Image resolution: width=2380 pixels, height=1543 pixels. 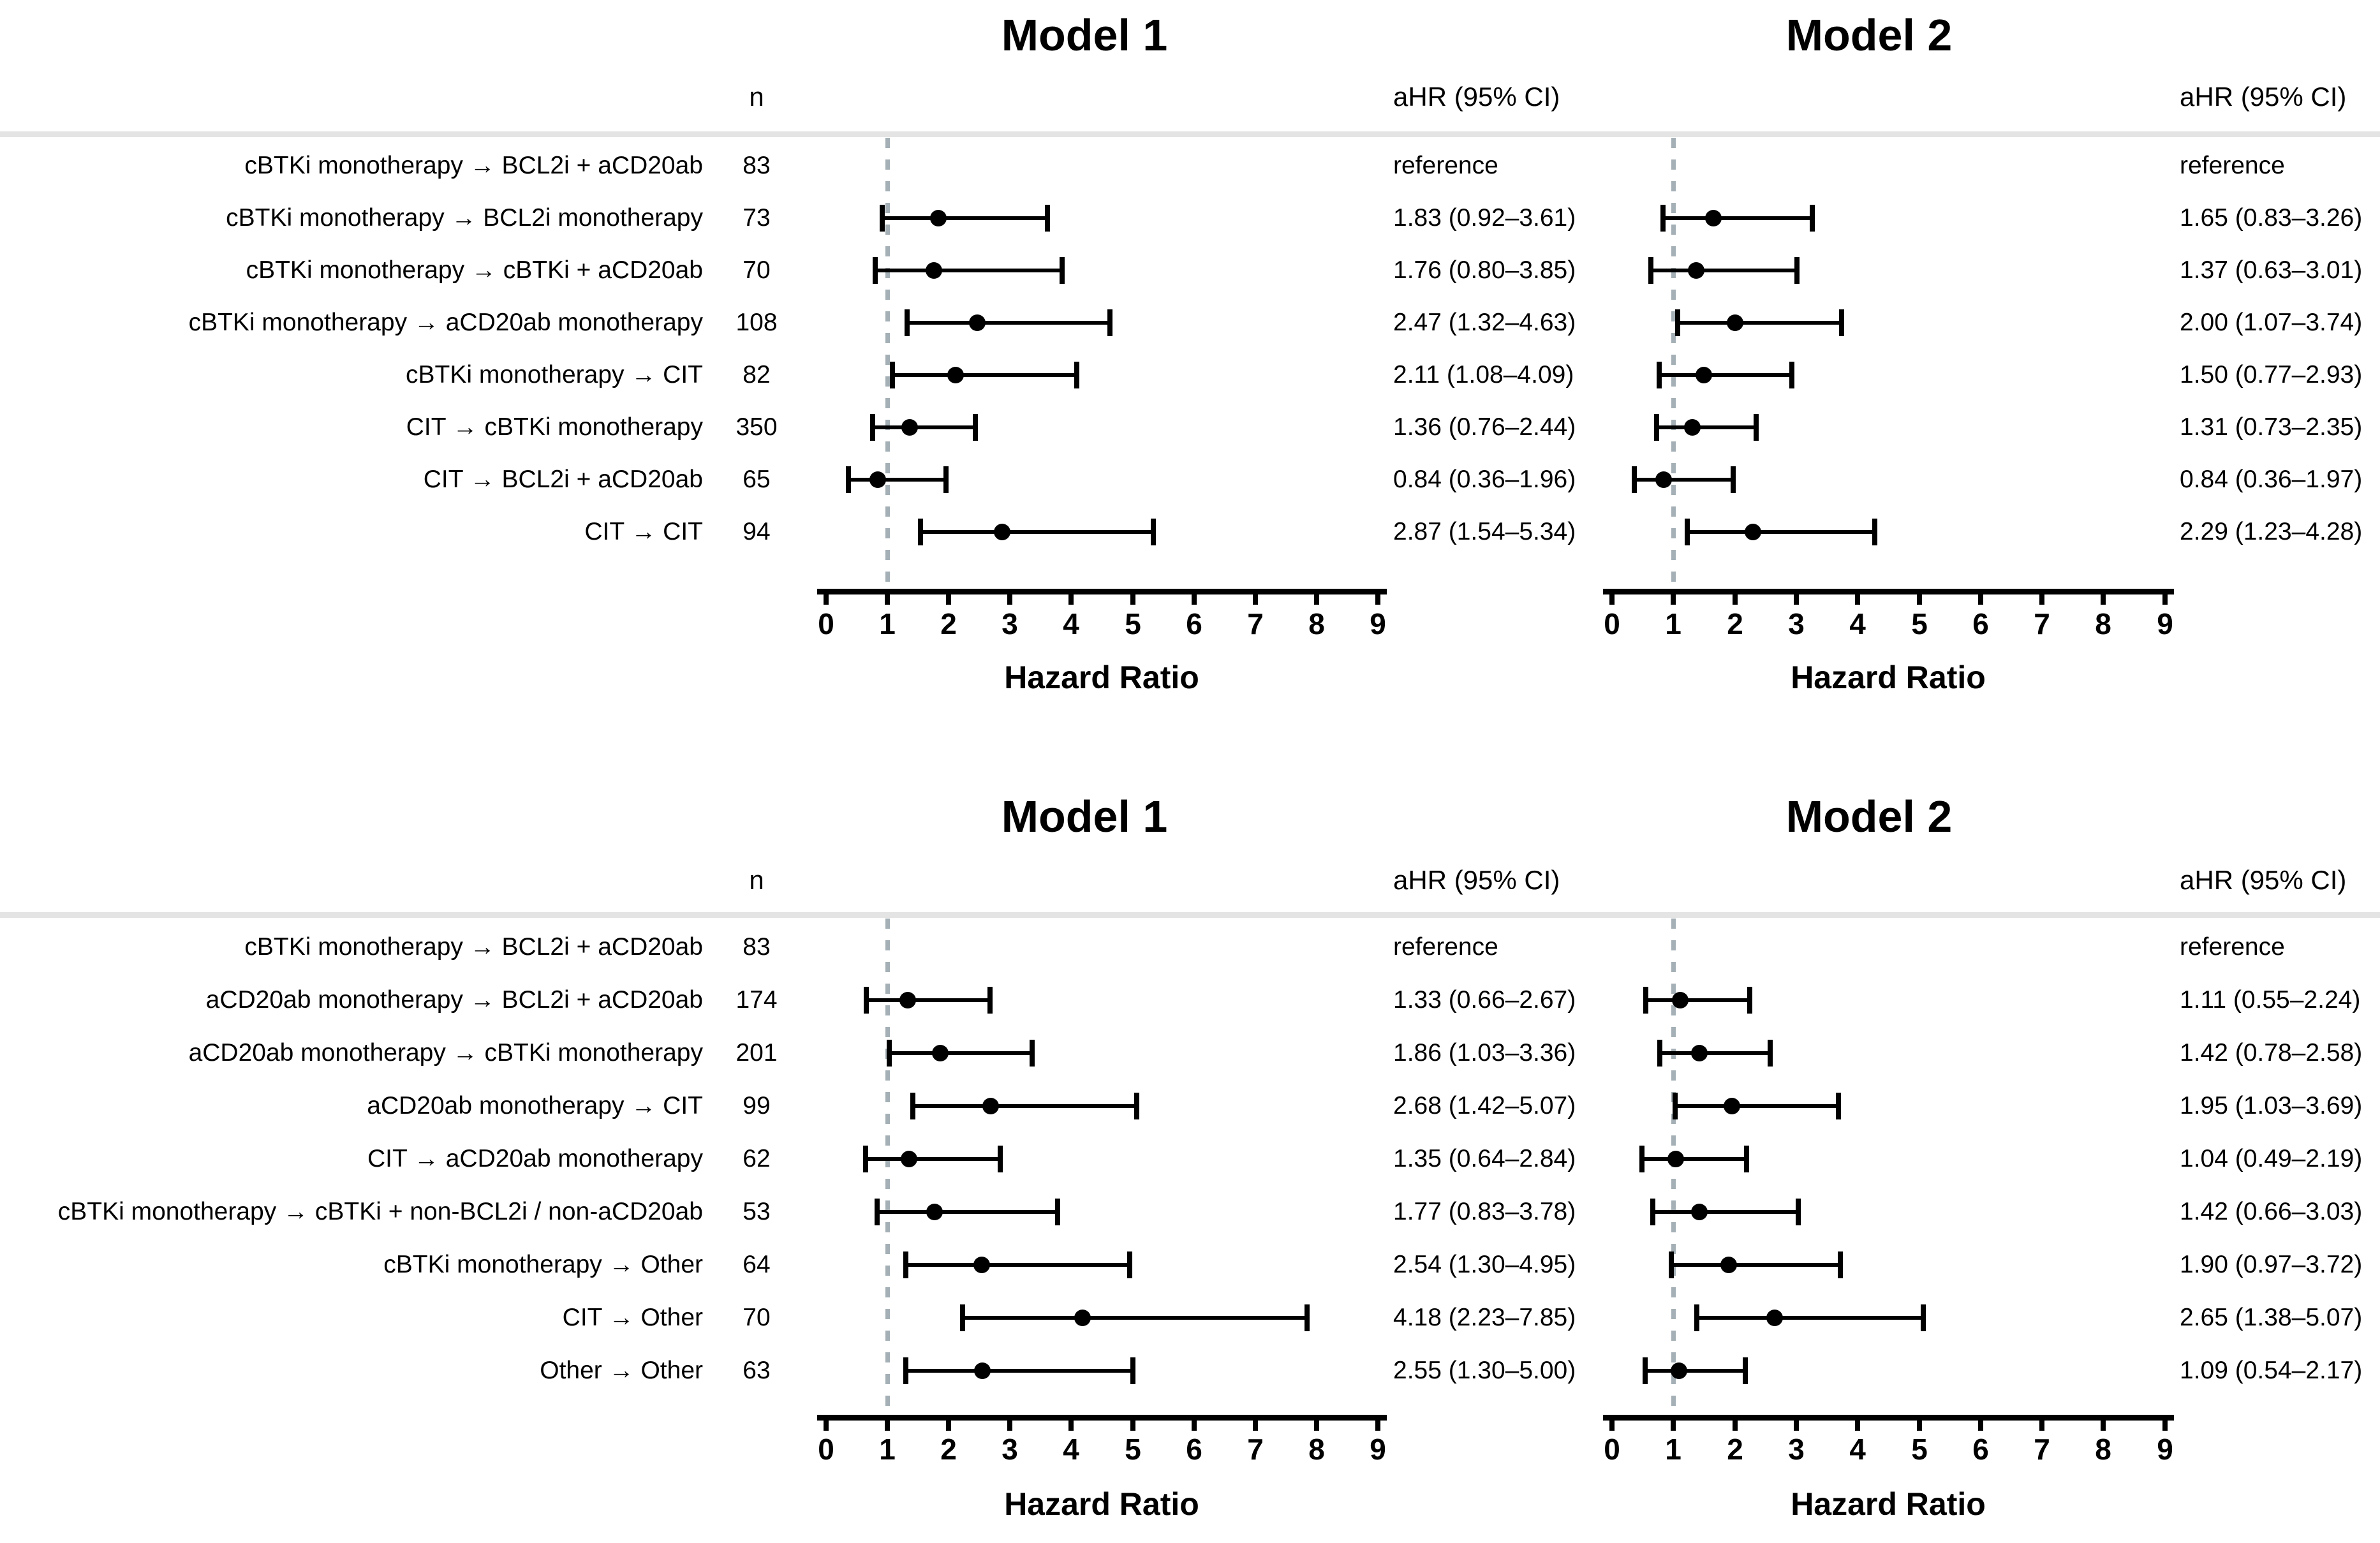 I want to click on ahr-value: 1.65 (0.83–3.26), so click(x=2271, y=218).